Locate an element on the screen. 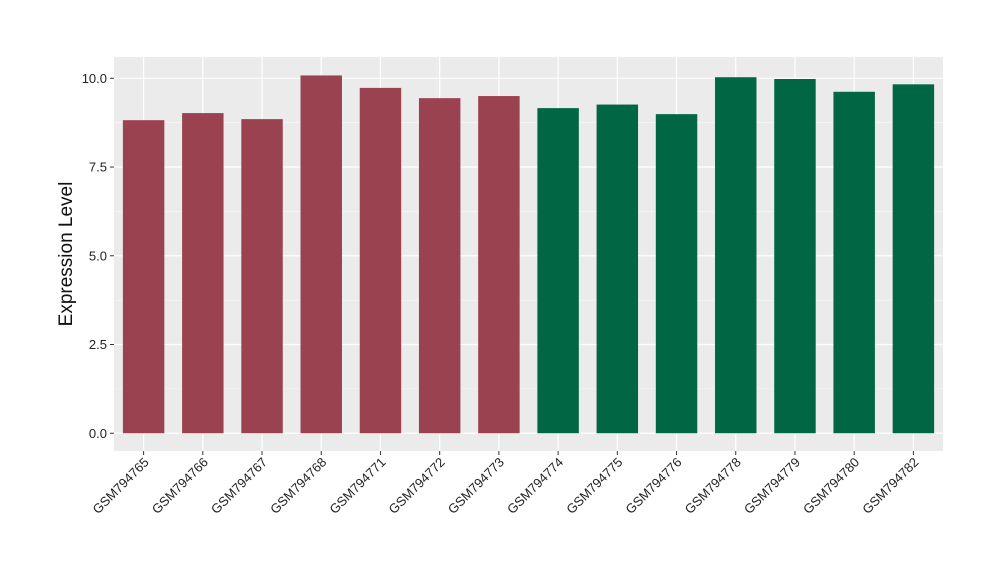 The width and height of the screenshot is (1000, 580). x-tick-label: GSM794771 is located at coordinates (357, 486).